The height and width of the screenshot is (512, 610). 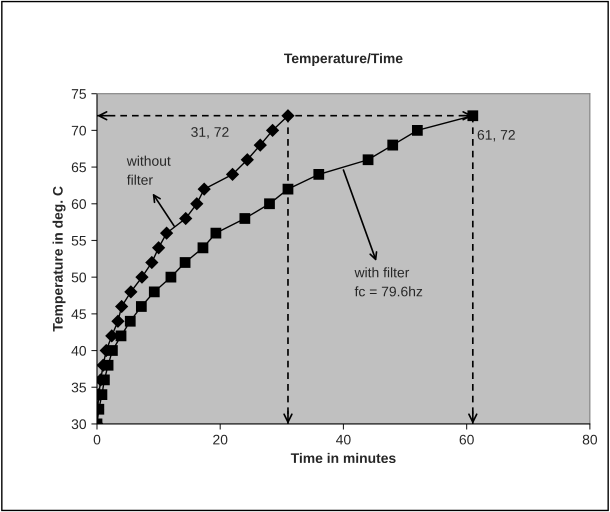 What do you see at coordinates (59, 259) in the screenshot?
I see `y-axis-title: Temperature in deg. C` at bounding box center [59, 259].